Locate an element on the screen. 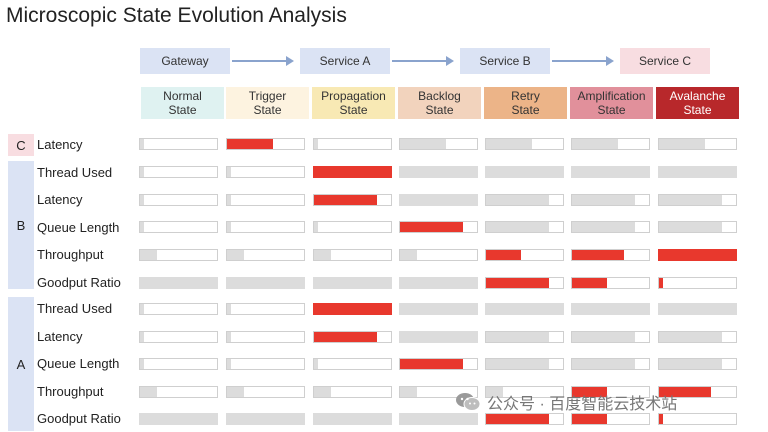  state-header-1: Trigger State is located at coordinates (267, 103).